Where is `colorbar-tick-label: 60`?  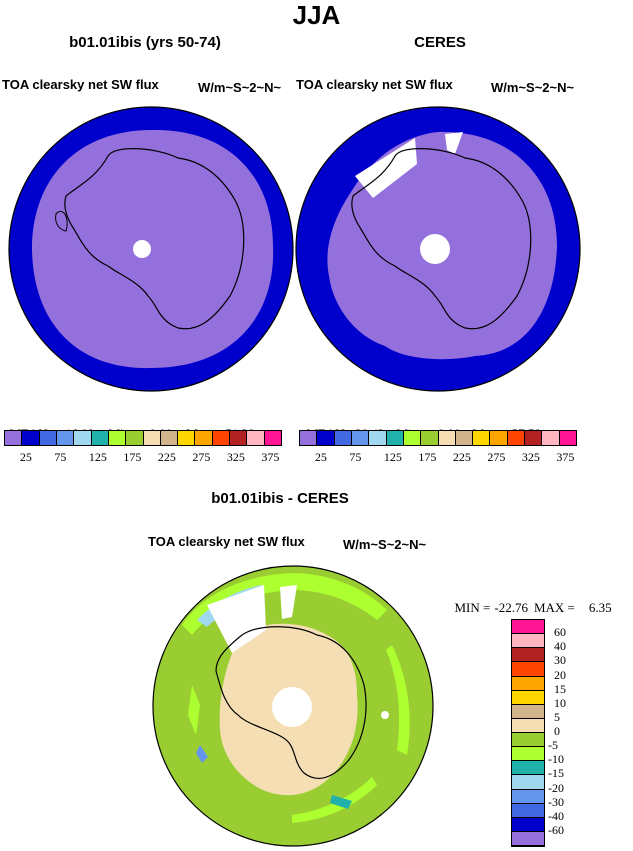 colorbar-tick-label: 60 is located at coordinates (560, 632).